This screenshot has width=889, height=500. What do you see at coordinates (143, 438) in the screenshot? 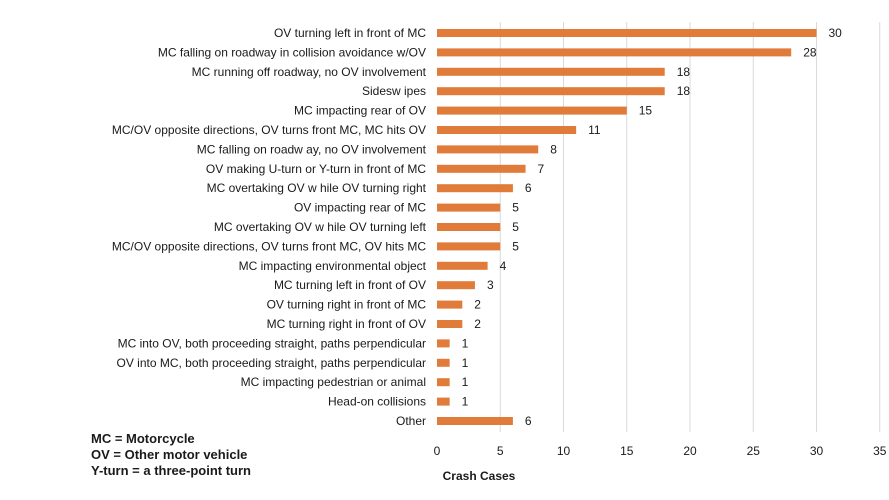
I see `note-mc: MC = Motorcycle` at bounding box center [143, 438].